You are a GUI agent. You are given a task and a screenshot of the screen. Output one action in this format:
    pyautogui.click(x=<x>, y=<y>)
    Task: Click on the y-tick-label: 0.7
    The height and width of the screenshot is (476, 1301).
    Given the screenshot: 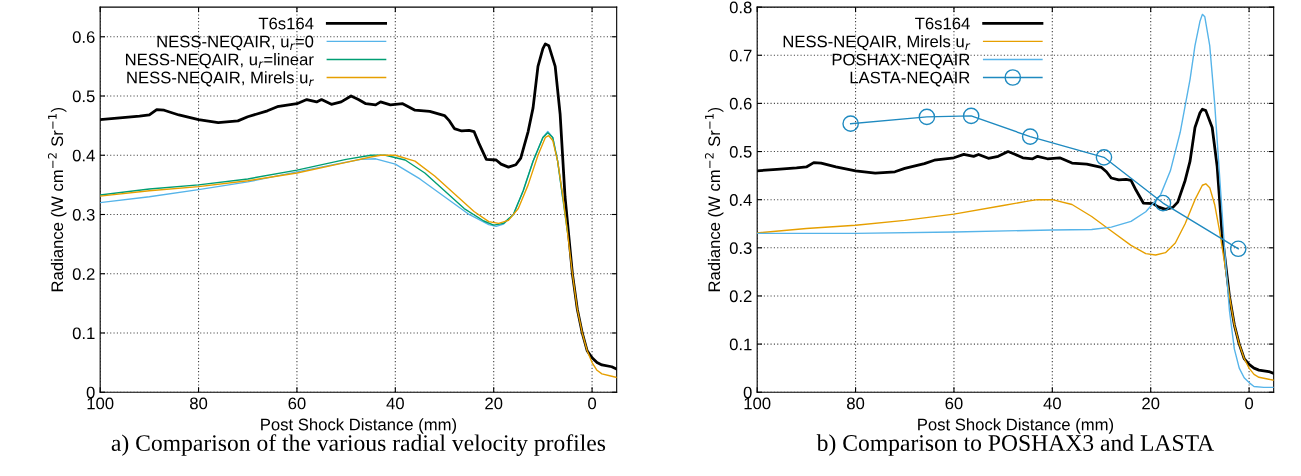 What is the action you would take?
    pyautogui.click(x=740, y=55)
    